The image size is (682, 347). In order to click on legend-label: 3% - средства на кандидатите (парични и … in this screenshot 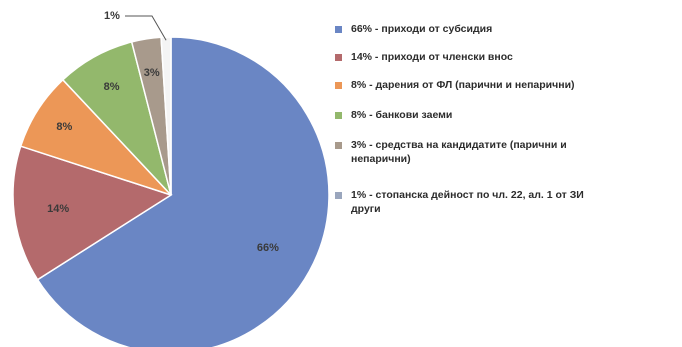, I will do `click(459, 152)`.